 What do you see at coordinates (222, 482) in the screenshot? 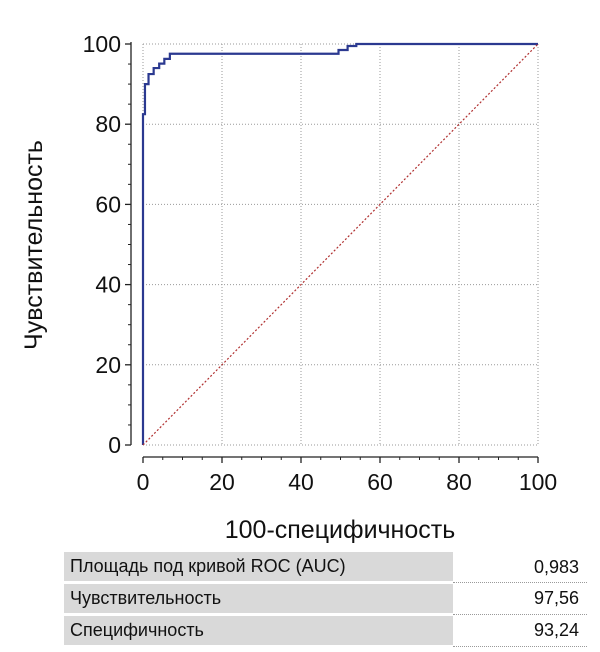
I see `x-tick-label: 20` at bounding box center [222, 482].